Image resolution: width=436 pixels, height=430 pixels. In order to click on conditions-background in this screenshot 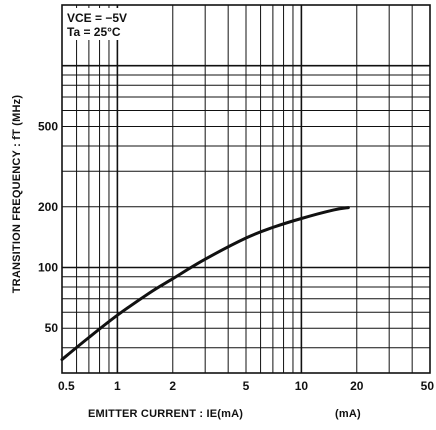, I will do `click(107, 24)`.